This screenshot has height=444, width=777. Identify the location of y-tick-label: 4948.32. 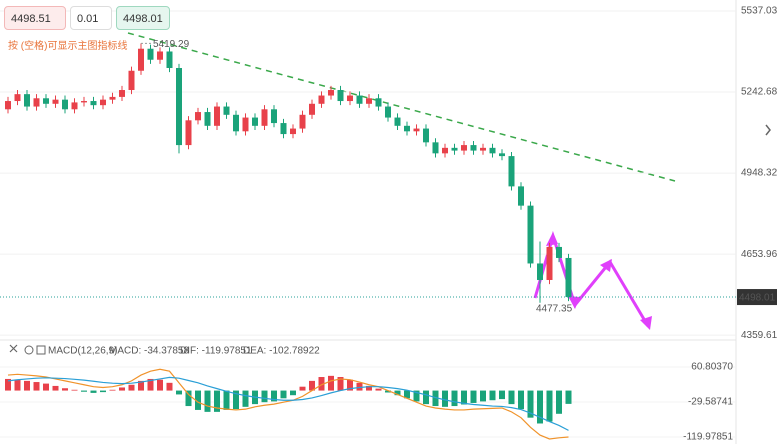
(759, 173).